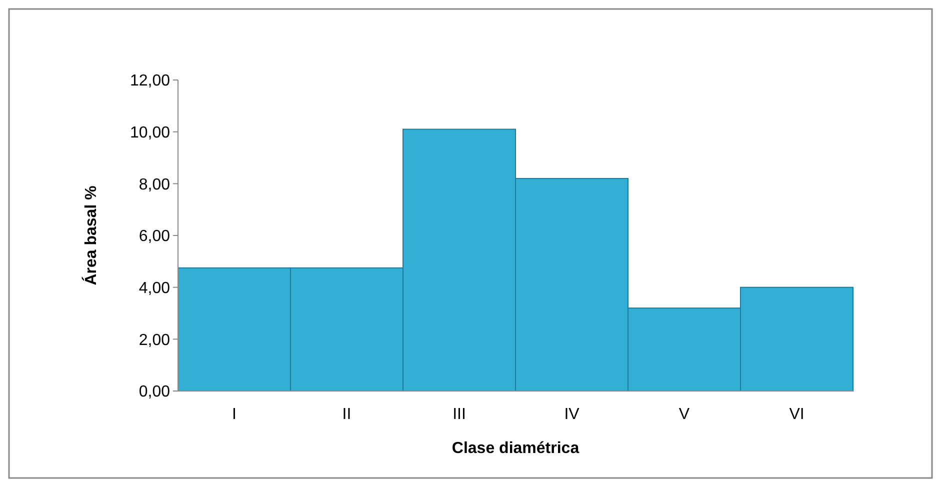  What do you see at coordinates (234, 414) in the screenshot?
I see `x-tick-label: I` at bounding box center [234, 414].